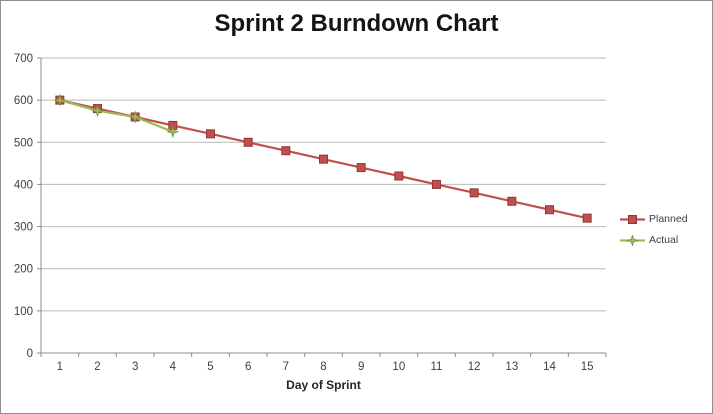  I want to click on y-tick-label: 400, so click(23, 185).